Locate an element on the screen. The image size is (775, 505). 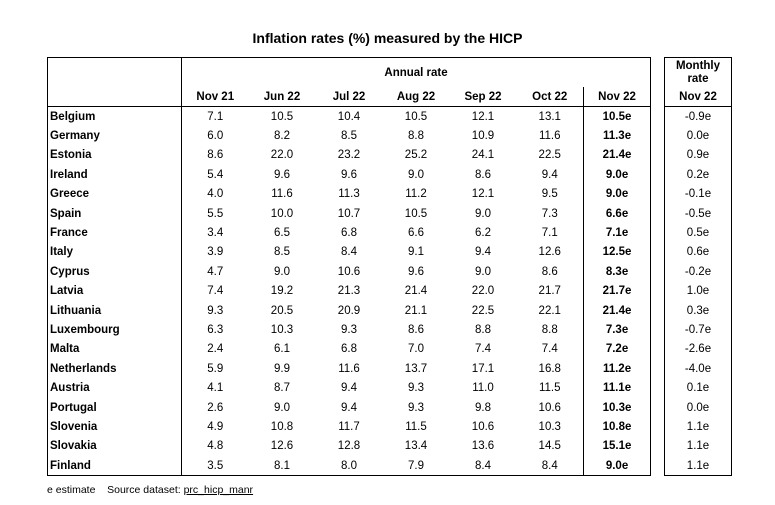
monthly-rate-cell: 0.0e is located at coordinates (698, 136).